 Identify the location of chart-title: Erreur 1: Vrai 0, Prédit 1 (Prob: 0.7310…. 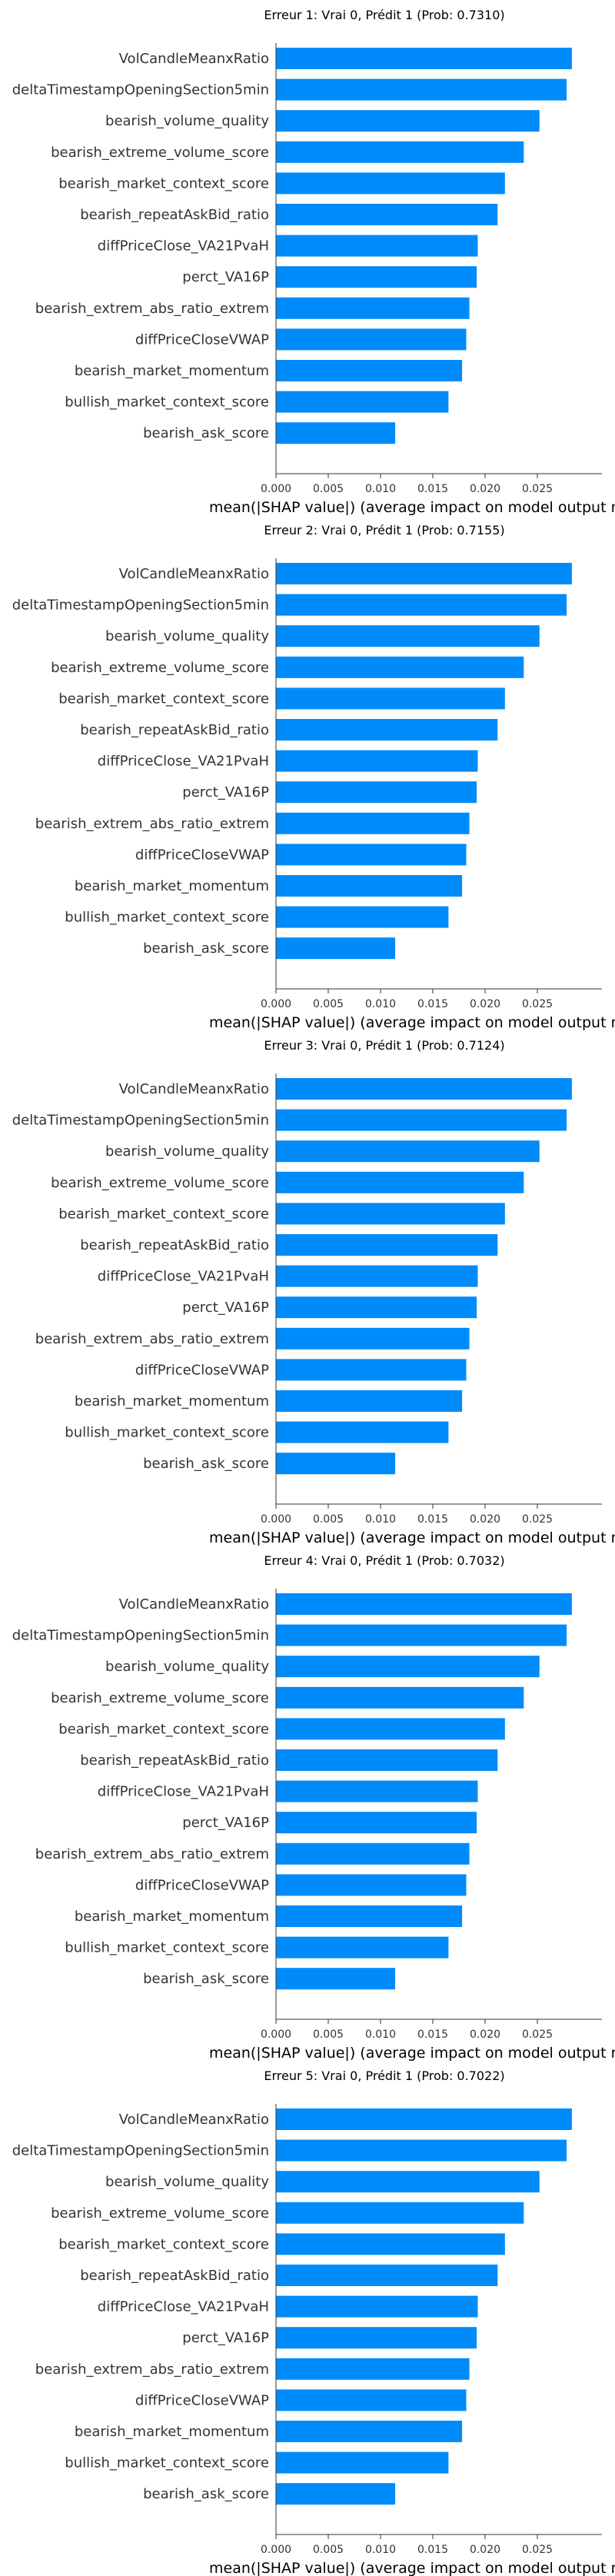
(384, 15).